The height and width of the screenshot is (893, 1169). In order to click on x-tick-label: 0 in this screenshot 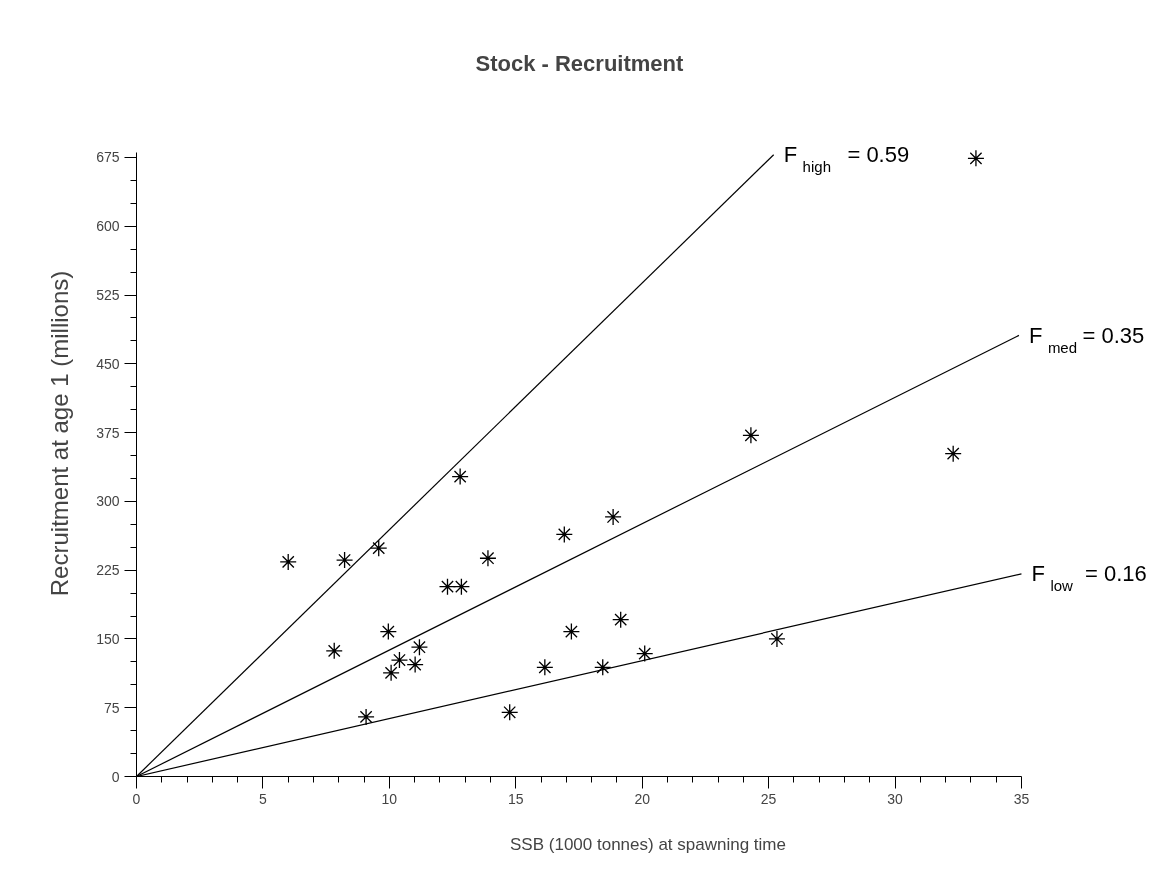, I will do `click(136, 798)`.